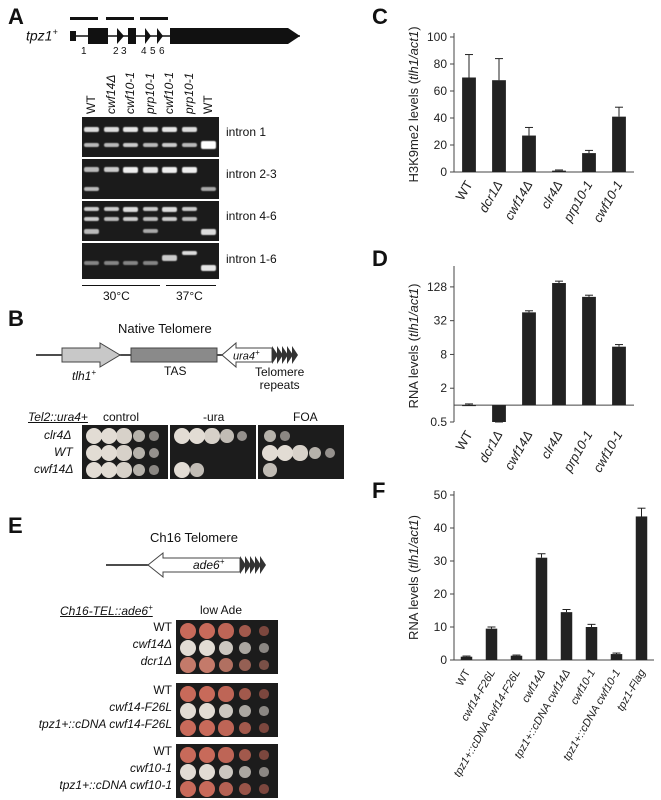 Image resolution: width=661 pixels, height=800 pixels. What do you see at coordinates (140, 707) in the screenshot?
I see `strain-e-label: cwf14-F26L` at bounding box center [140, 707].